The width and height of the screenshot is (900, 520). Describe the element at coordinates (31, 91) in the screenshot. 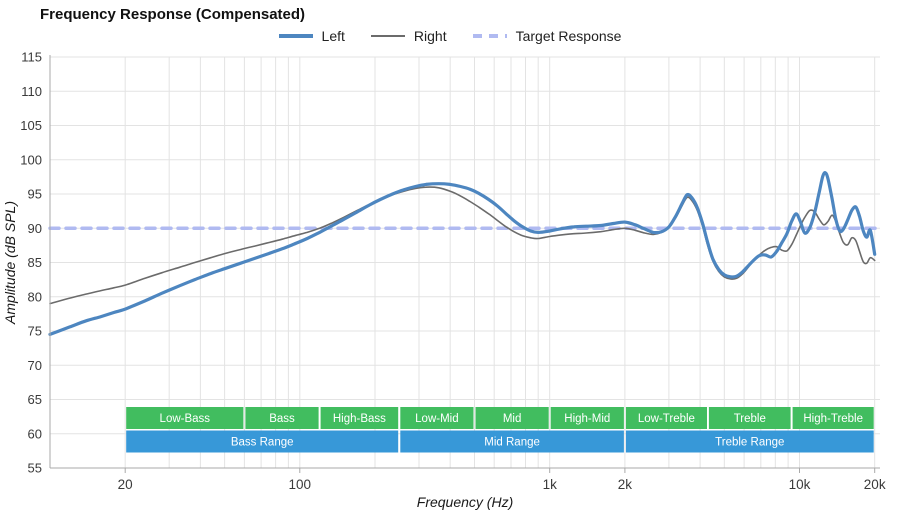

I see `y-tick-label: 110` at that location.